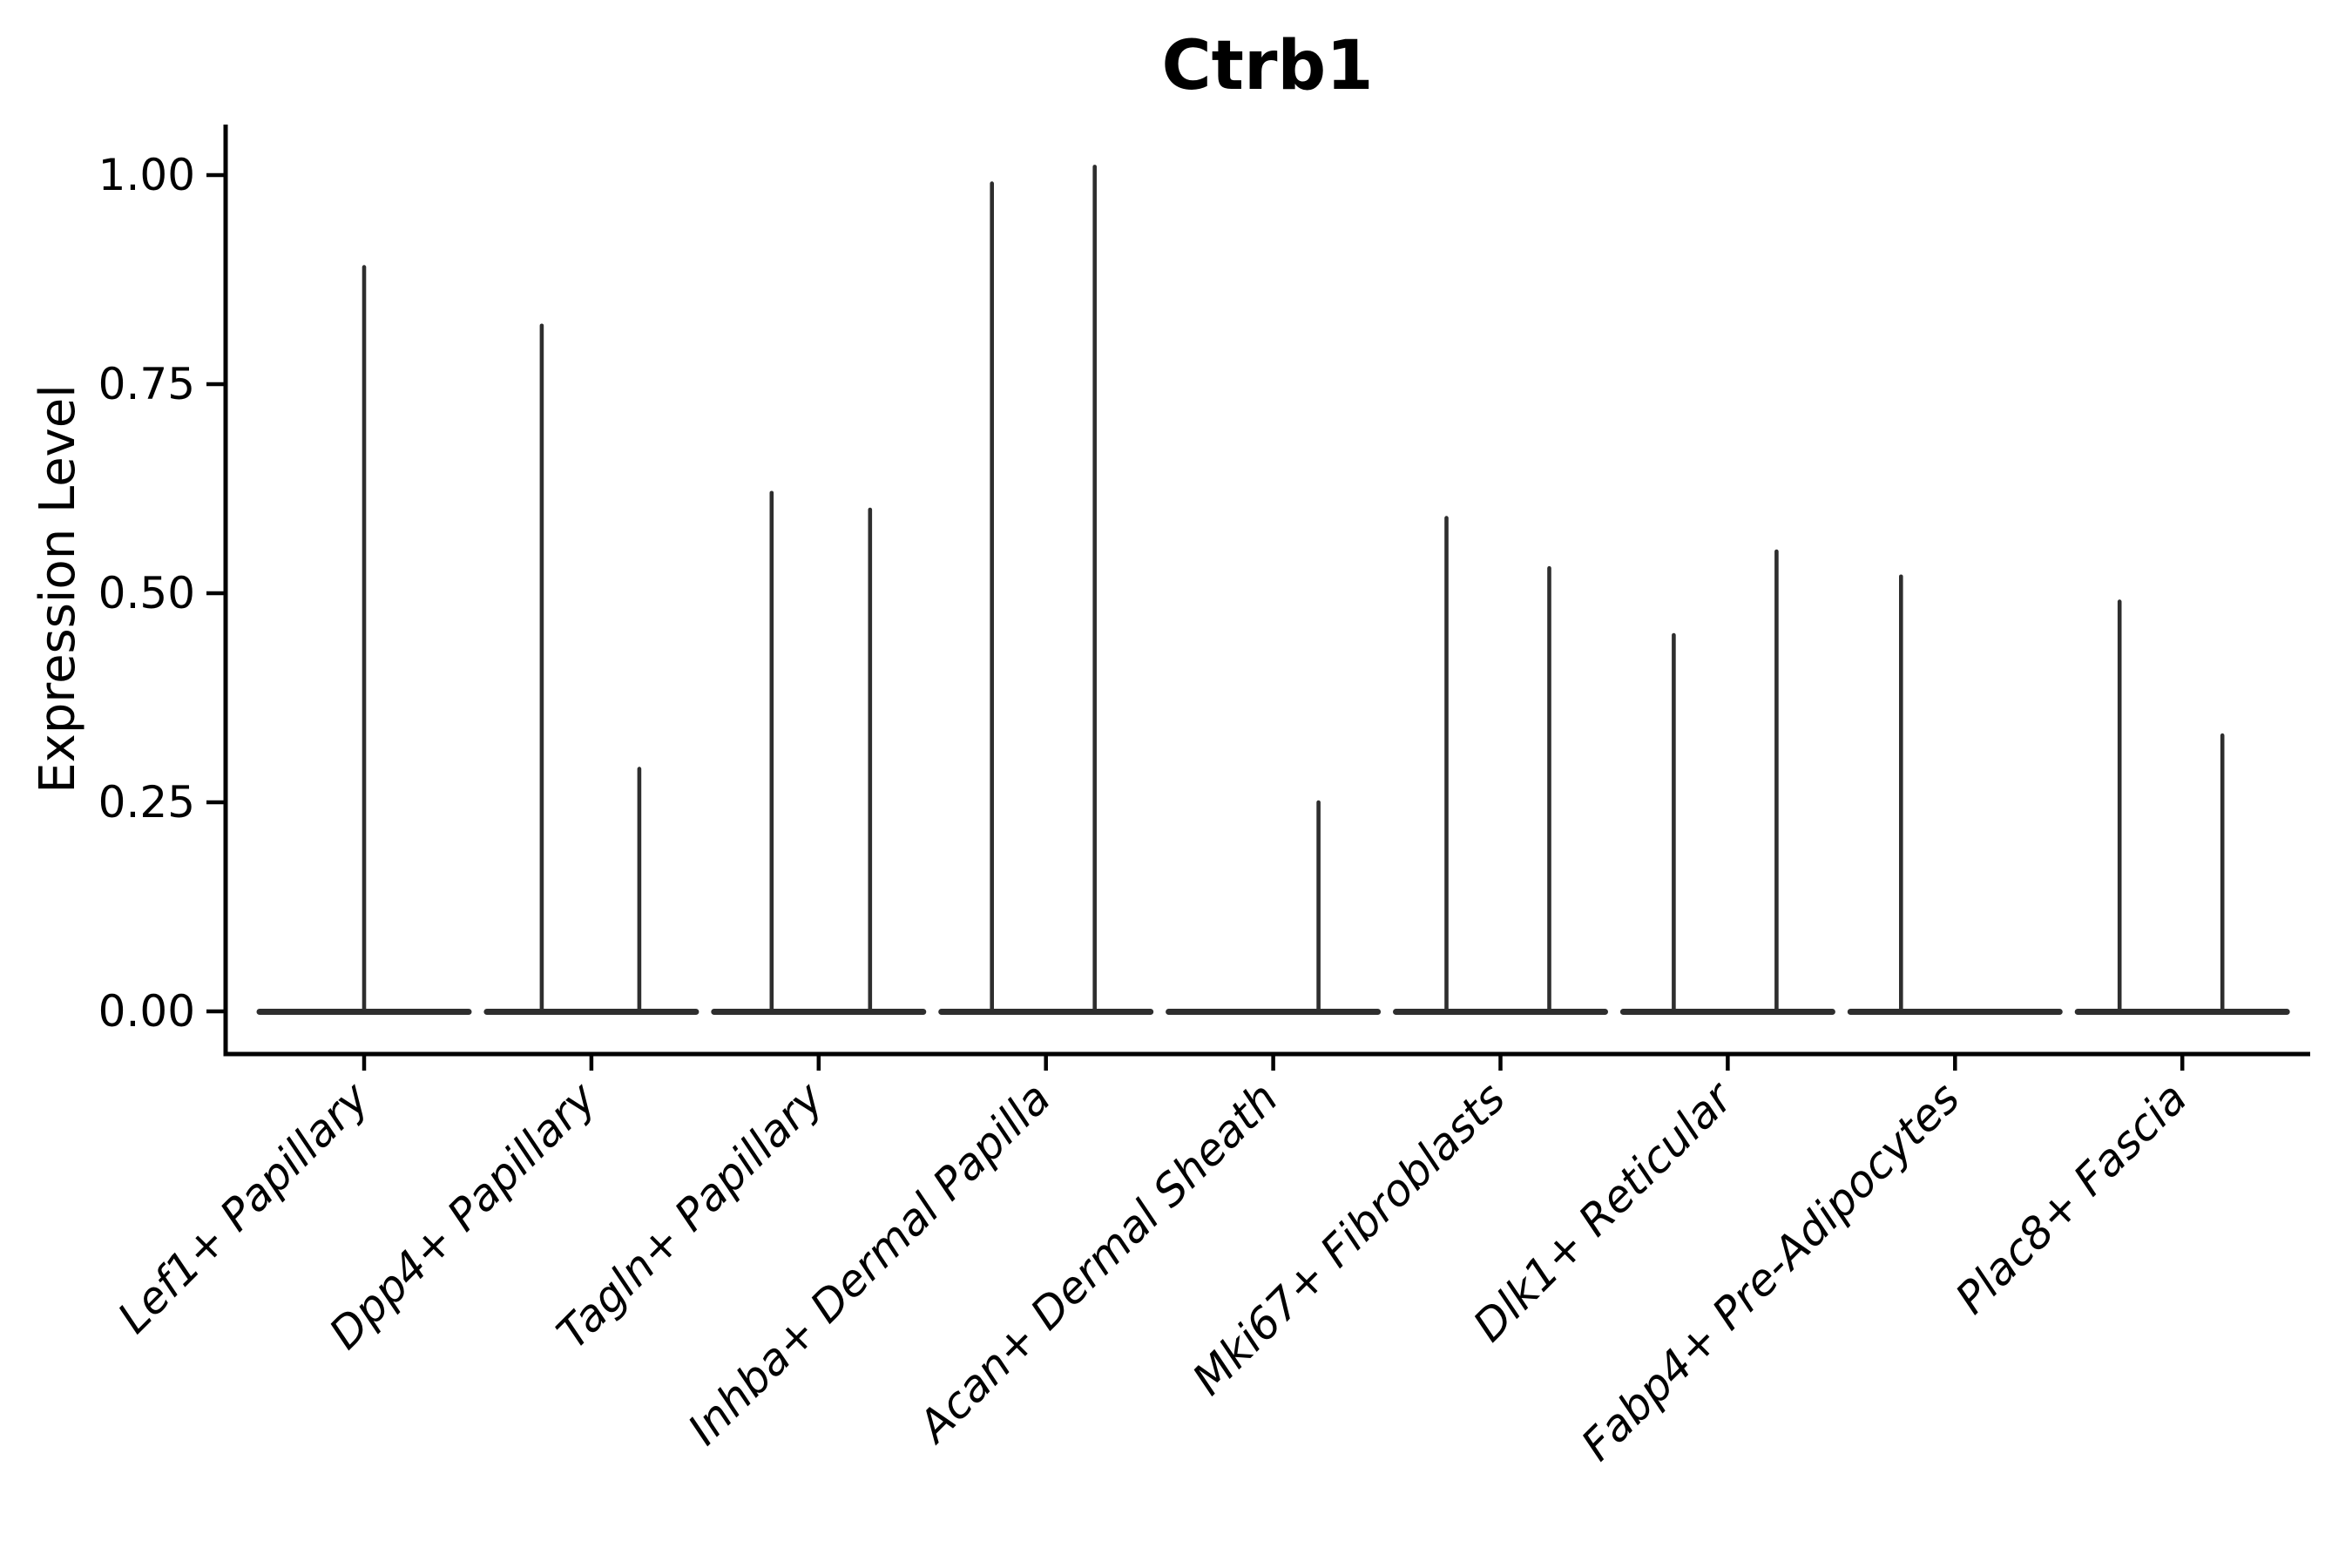 The image size is (2352, 1568). I want to click on y-axis-label: Expression Level, so click(58, 589).